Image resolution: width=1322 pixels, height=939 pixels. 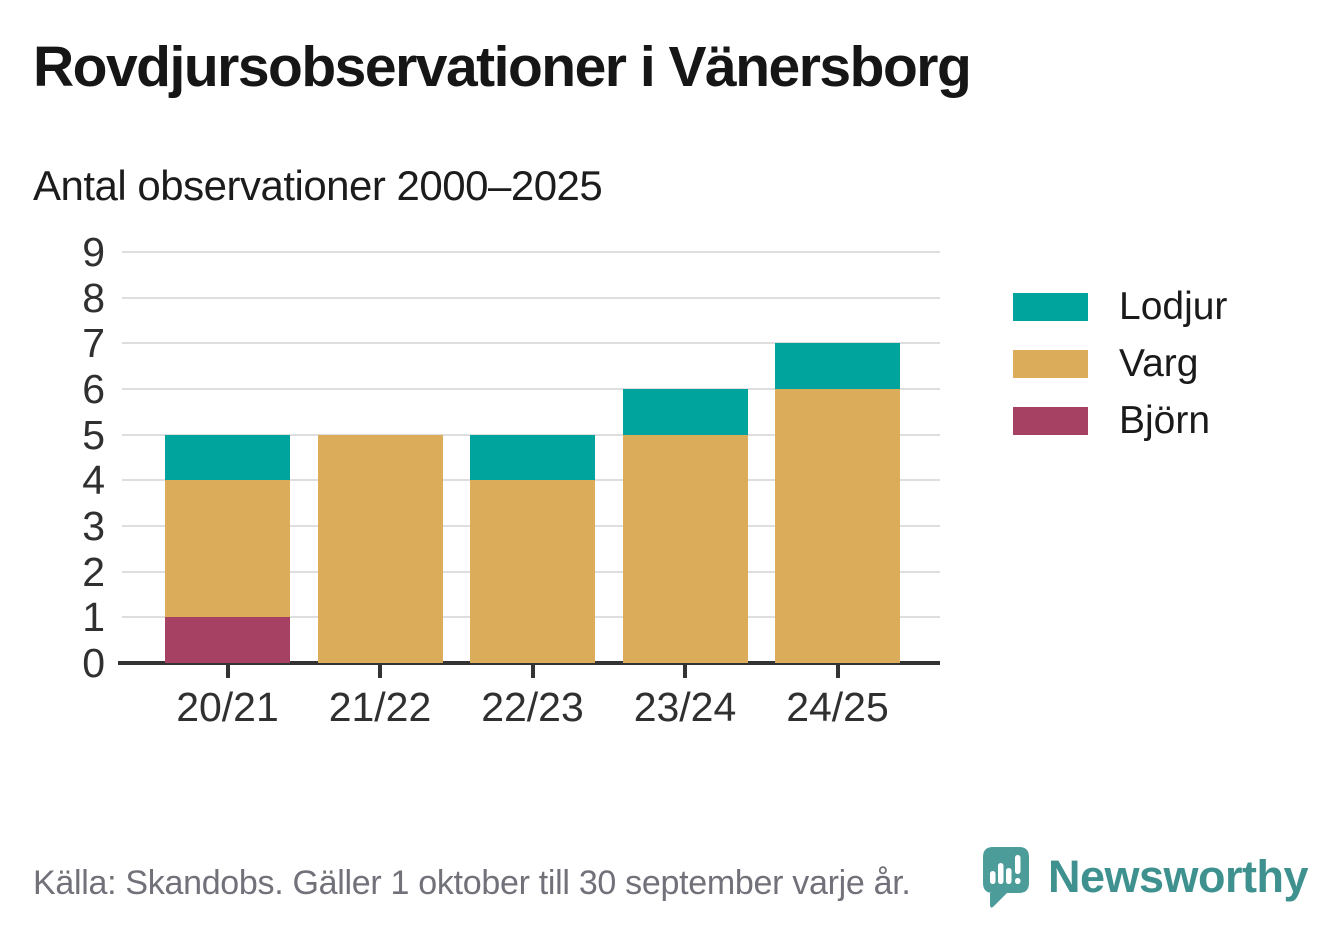 I want to click on y-axis-tick-label: 2, so click(x=93, y=571).